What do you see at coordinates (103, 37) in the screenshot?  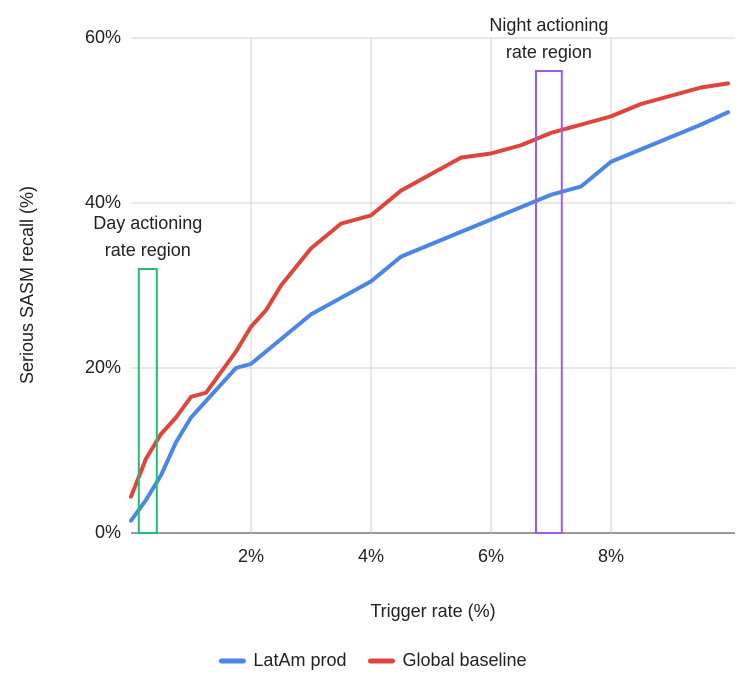 I see `y-tick-label: 60%` at bounding box center [103, 37].